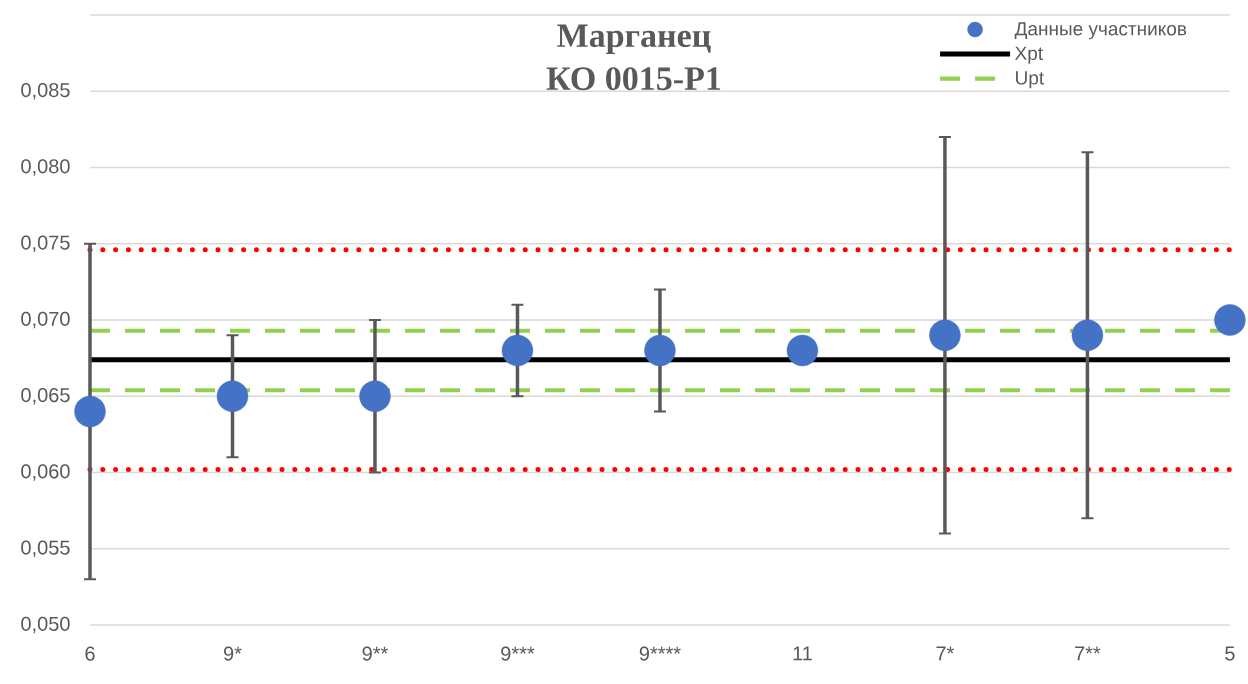 The image size is (1248, 684). What do you see at coordinates (45, 549) in the screenshot?
I see `y-tick-label: 0,055` at bounding box center [45, 549].